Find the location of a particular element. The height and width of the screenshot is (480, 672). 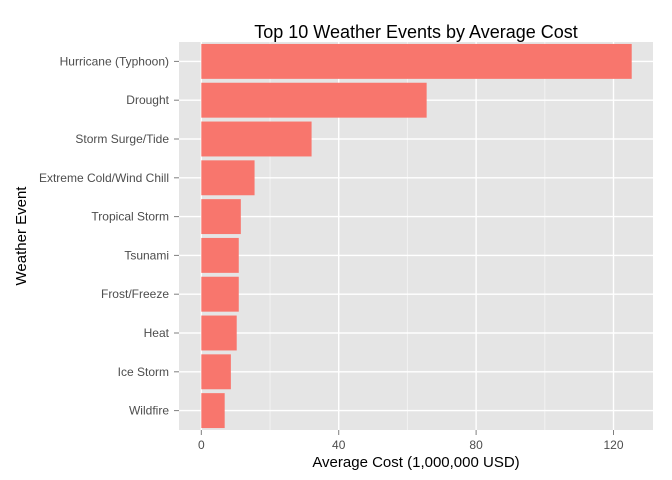

x-axis-title: Average Cost (1,000,000 USD) is located at coordinates (415, 462).